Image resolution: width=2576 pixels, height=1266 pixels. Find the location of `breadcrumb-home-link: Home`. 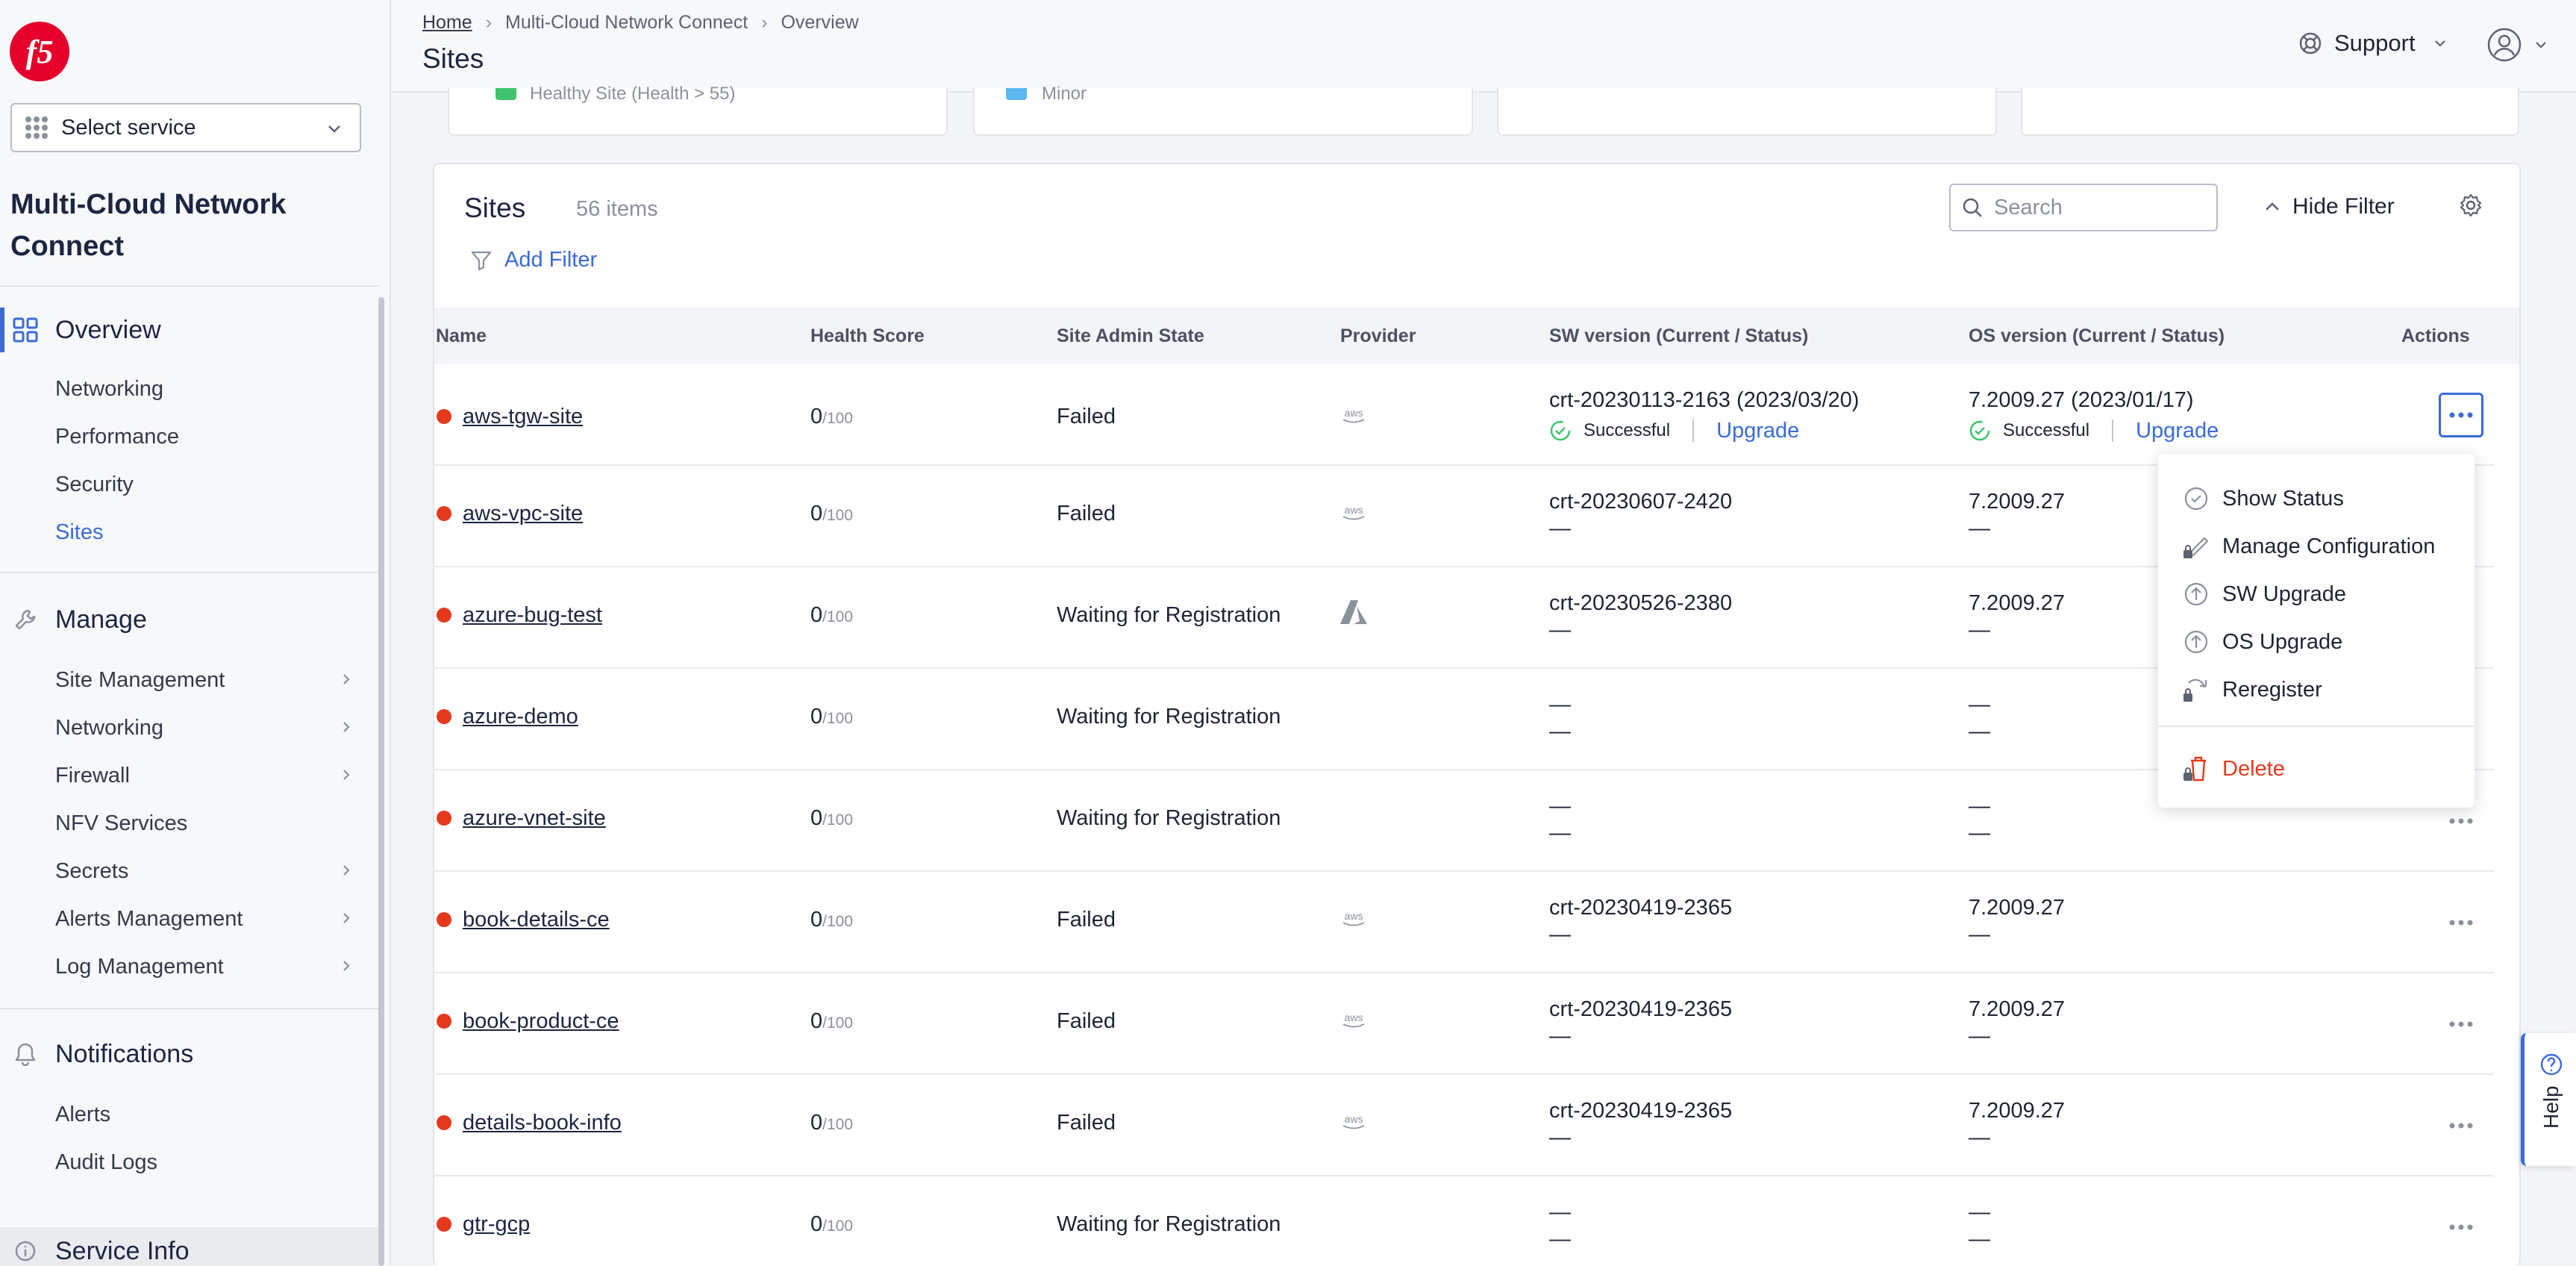

breadcrumb-home-link: Home is located at coordinates (447, 22).